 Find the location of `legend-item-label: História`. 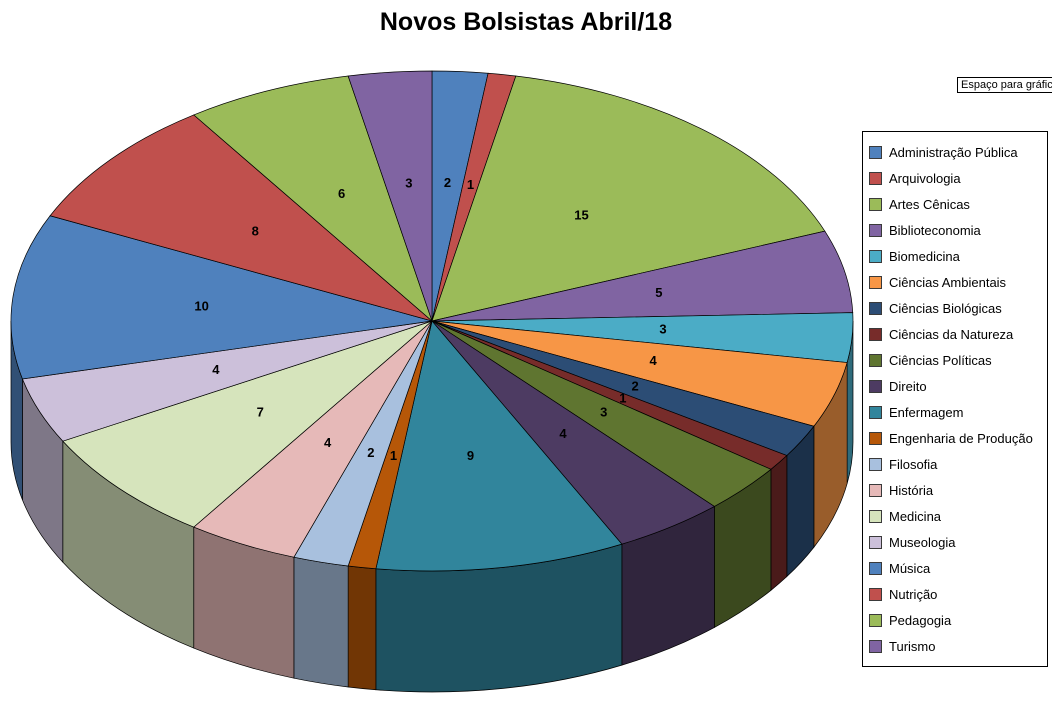

legend-item-label: História is located at coordinates (911, 490).